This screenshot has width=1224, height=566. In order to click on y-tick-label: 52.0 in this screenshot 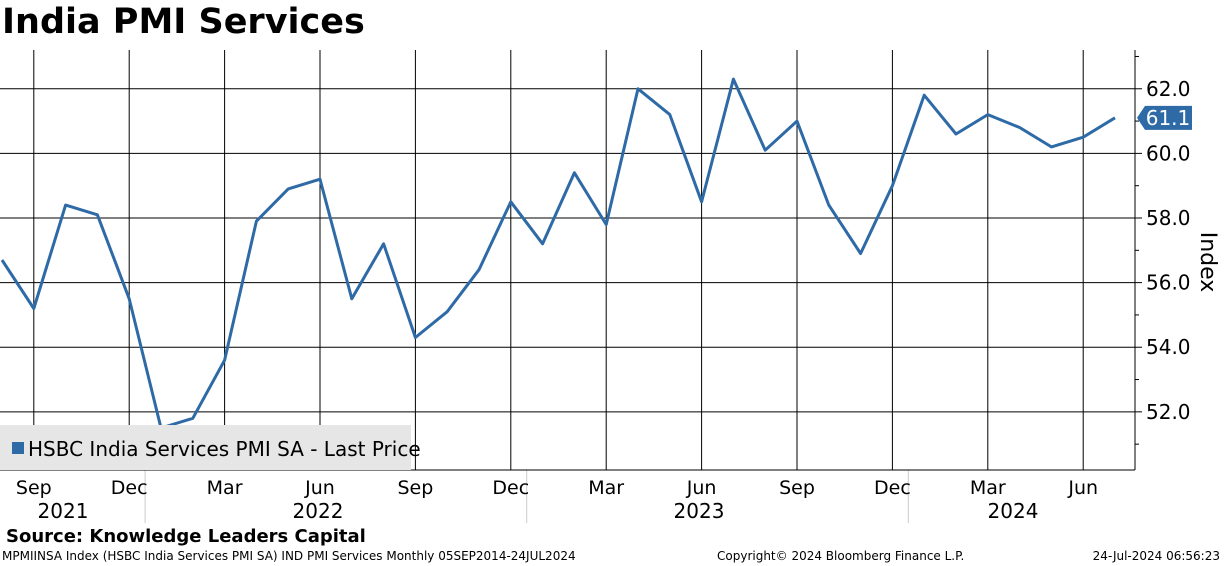, I will do `click(1168, 412)`.